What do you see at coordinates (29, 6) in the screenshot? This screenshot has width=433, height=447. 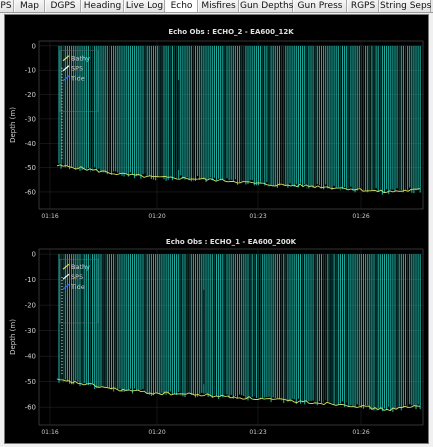 I see `tab-map: Map` at bounding box center [29, 6].